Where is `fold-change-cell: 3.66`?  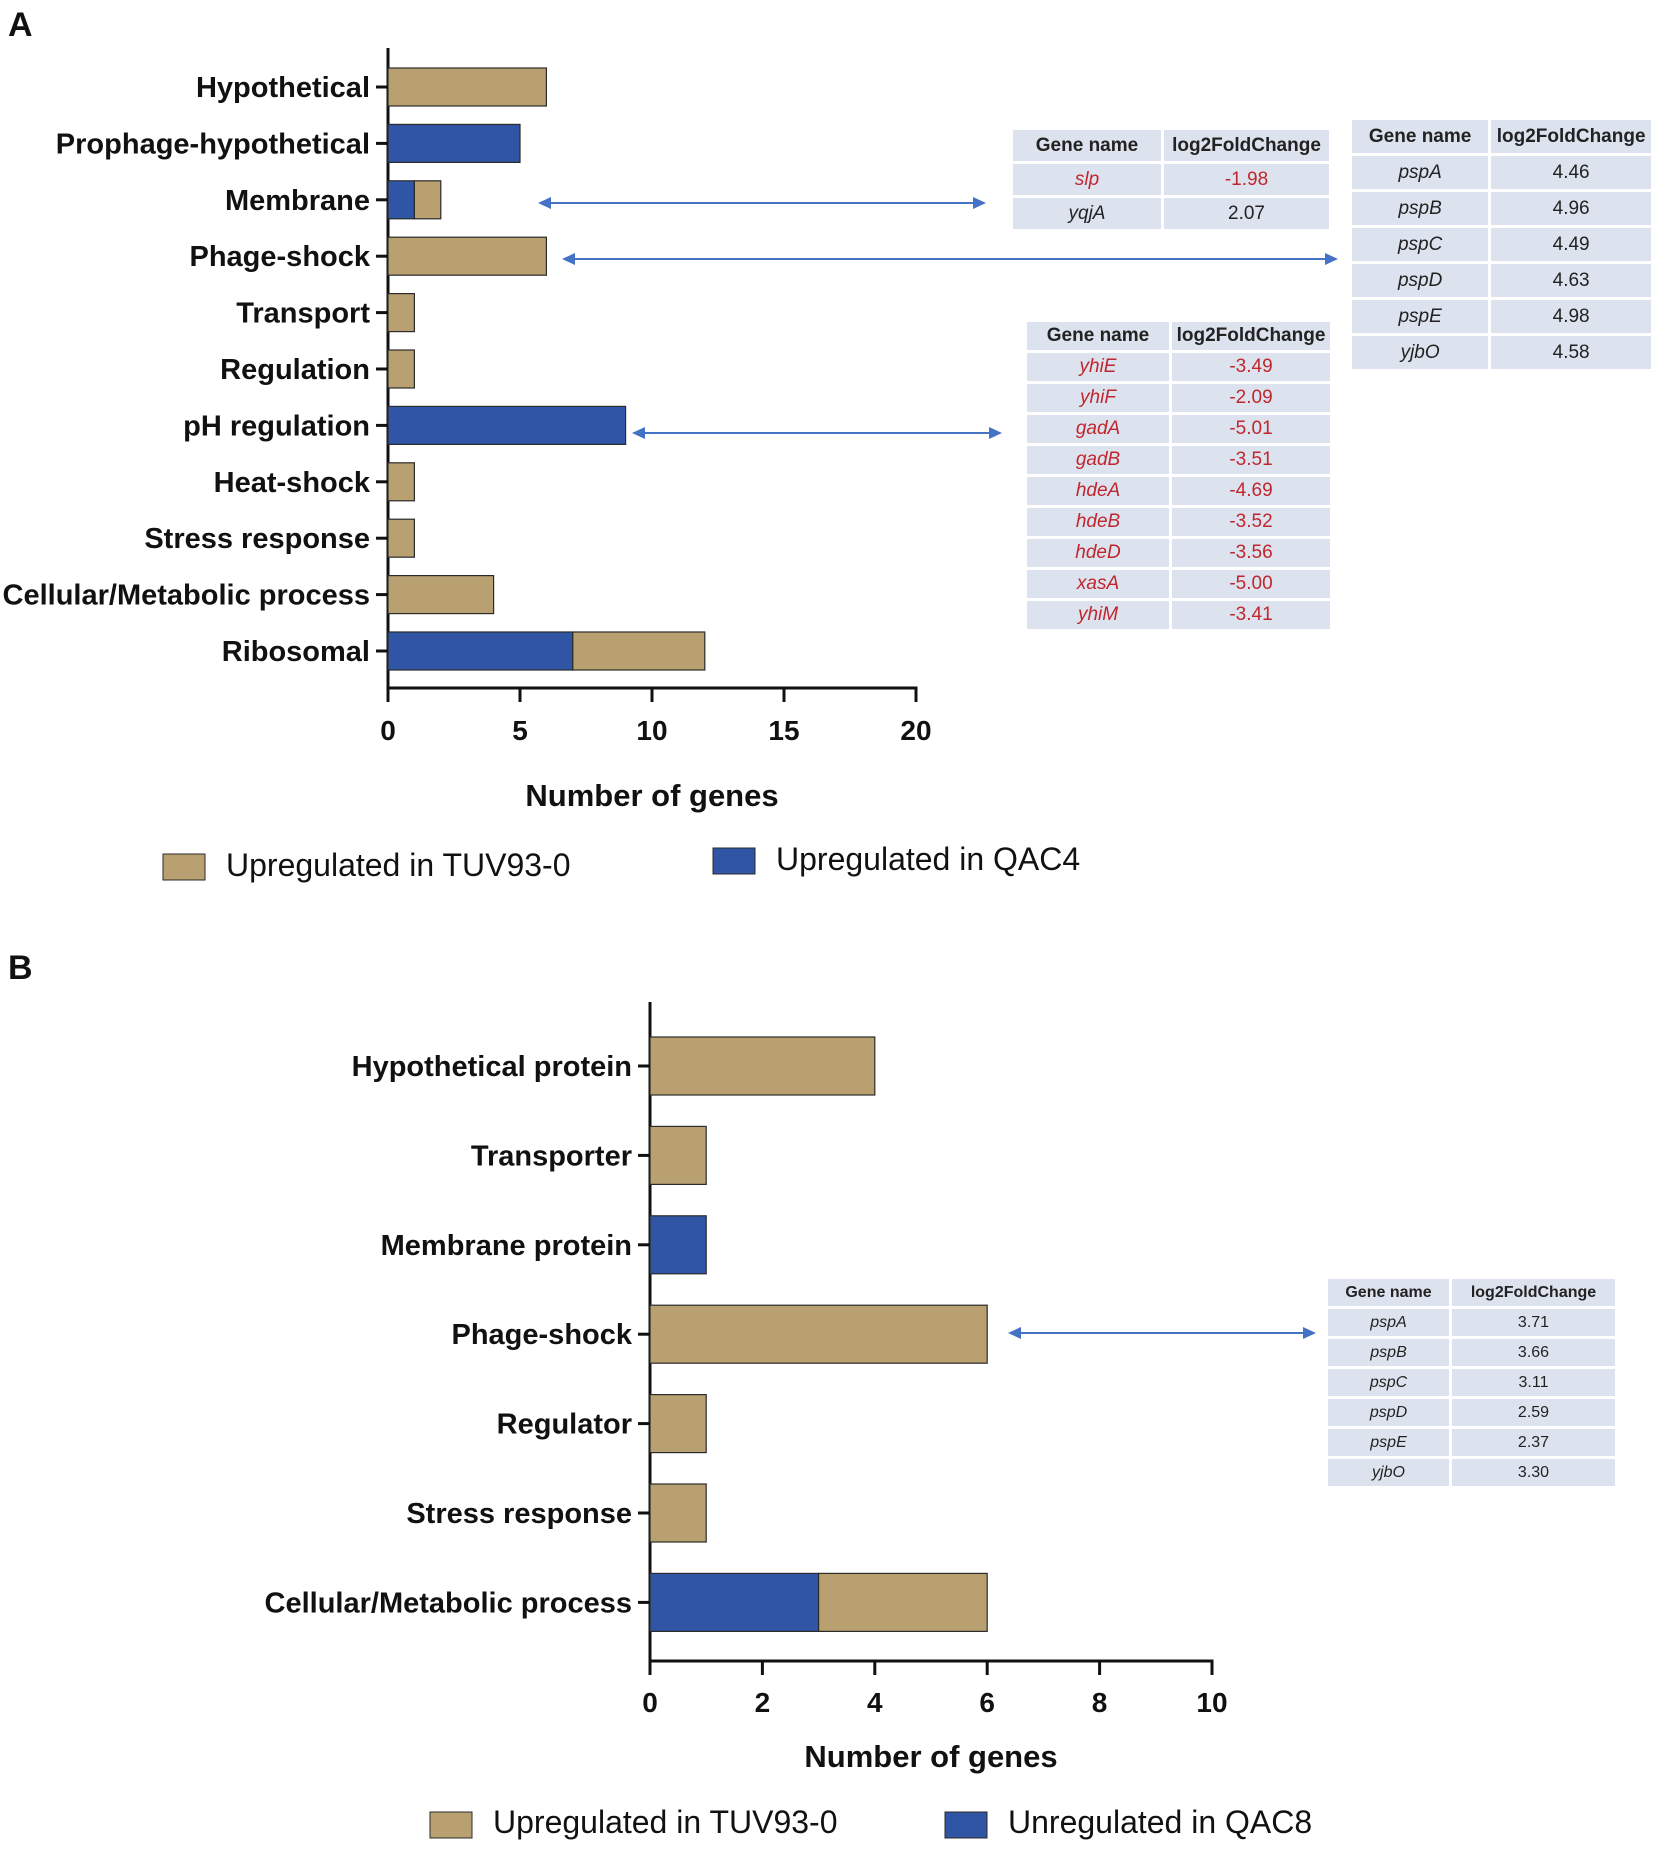
fold-change-cell: 3.66 is located at coordinates (1533, 1352).